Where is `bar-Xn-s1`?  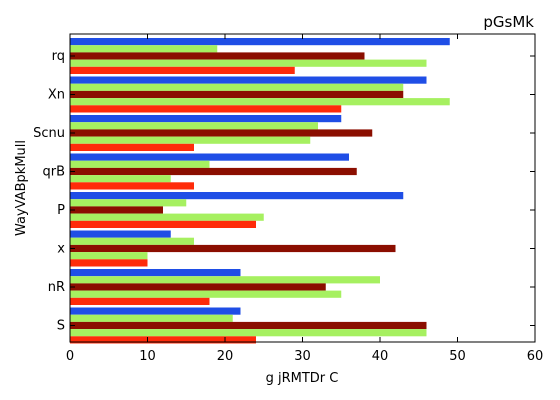 bar-Xn-s1 is located at coordinates (248, 80).